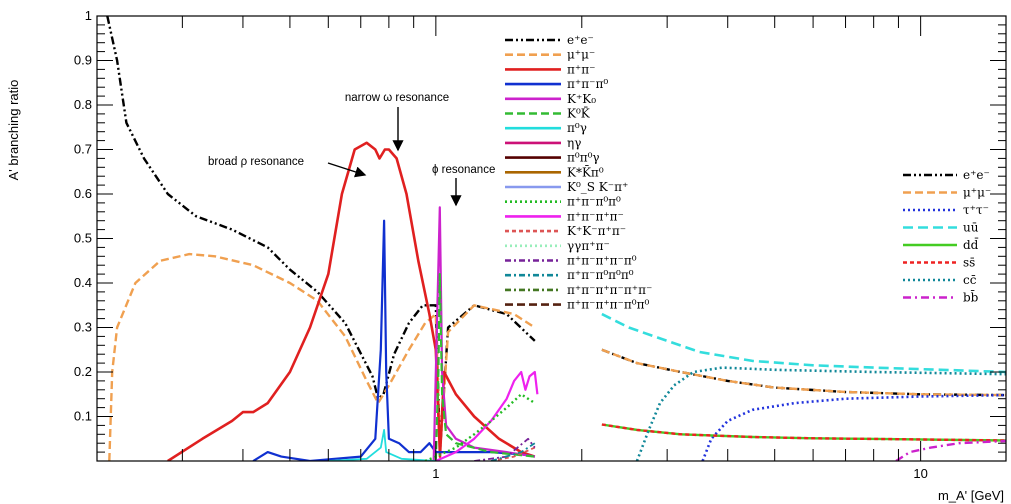 The height and width of the screenshot is (504, 1011). I want to click on legend-label: π⁰π⁰γ, so click(583, 158).